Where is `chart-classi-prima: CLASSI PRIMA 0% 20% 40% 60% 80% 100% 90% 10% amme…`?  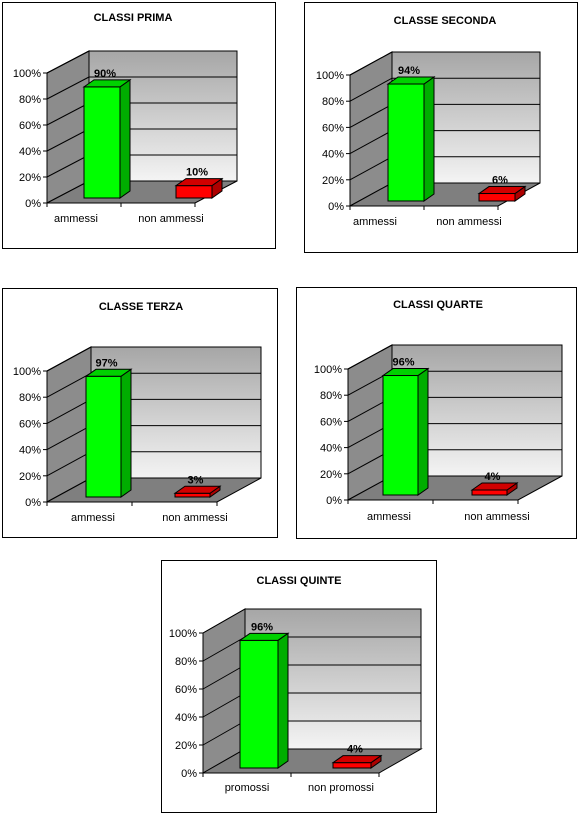 chart-classi-prima: CLASSI PRIMA 0% 20% 40% 60% 80% 100% 90% 10% amme… is located at coordinates (139, 125).